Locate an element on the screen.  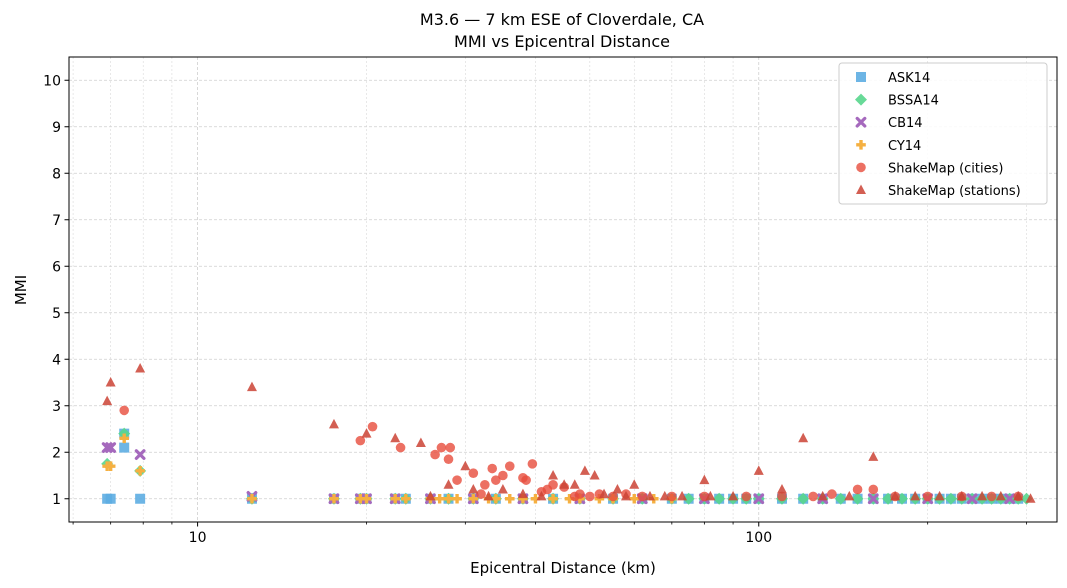
legend-label: ShakeMap (stations) is located at coordinates (954, 191).